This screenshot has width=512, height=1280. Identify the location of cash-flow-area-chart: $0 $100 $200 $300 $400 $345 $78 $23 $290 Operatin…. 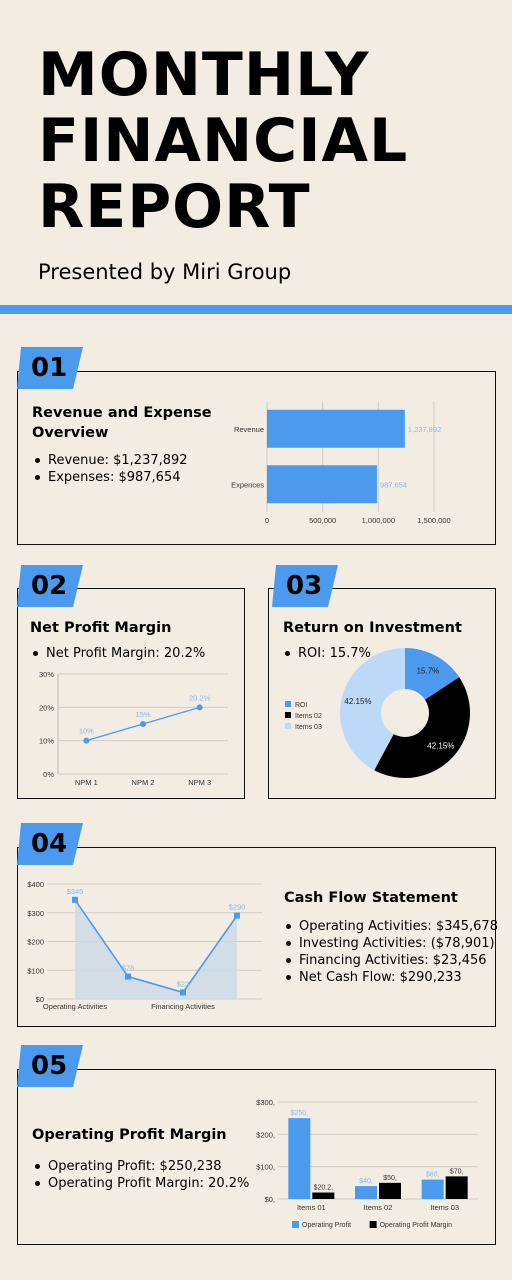
(144, 945).